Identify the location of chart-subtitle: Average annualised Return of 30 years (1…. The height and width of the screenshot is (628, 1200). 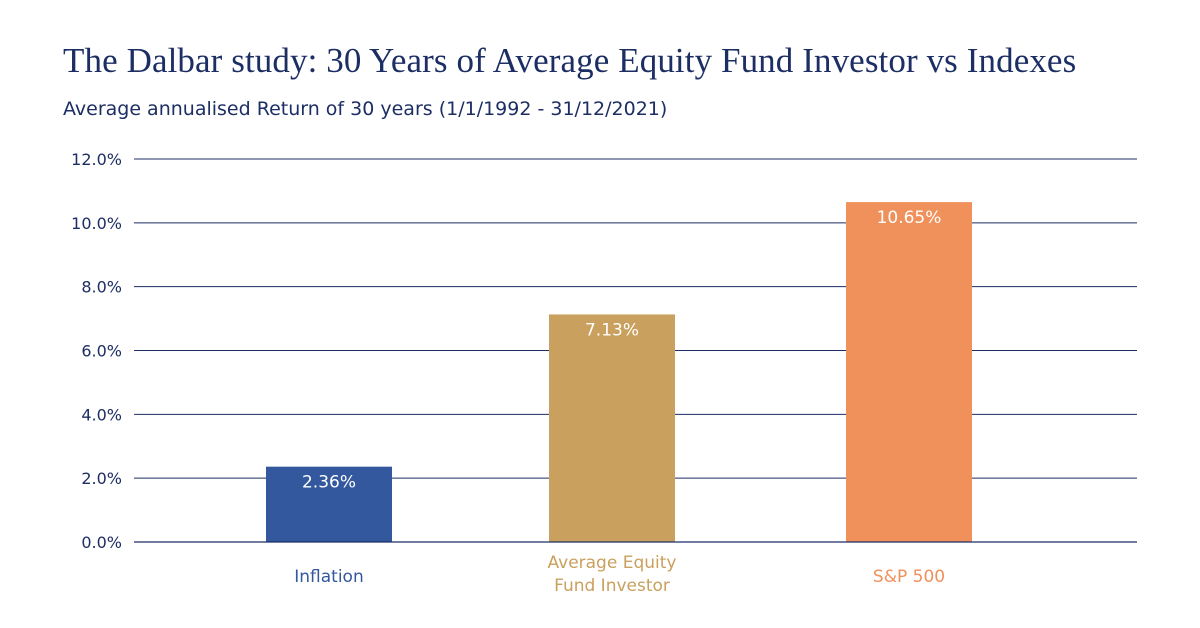
(365, 109).